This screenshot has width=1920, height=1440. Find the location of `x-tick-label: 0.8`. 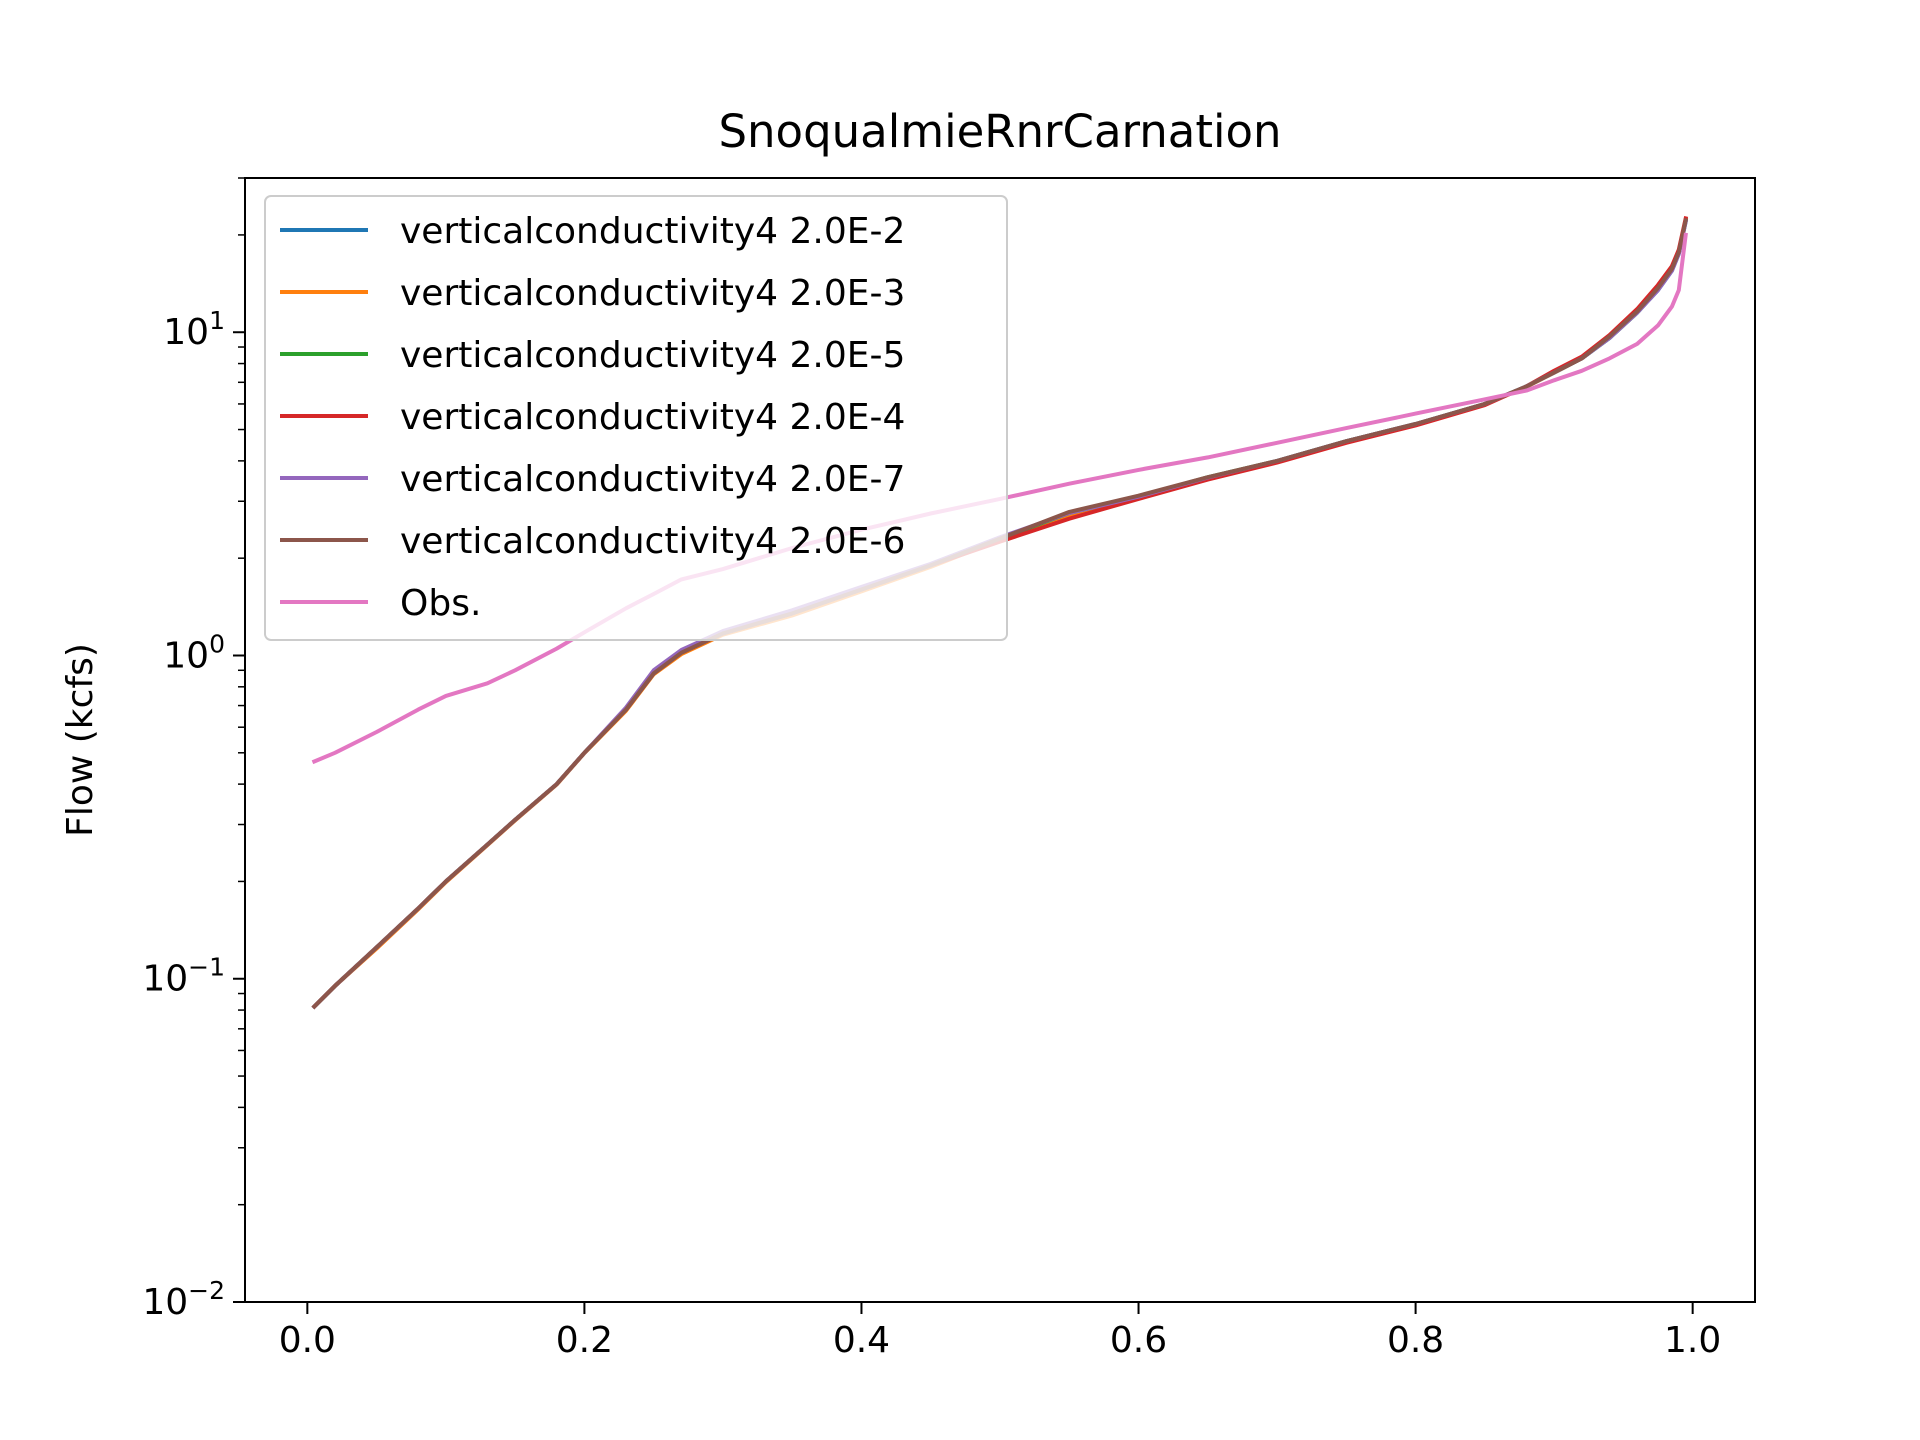

x-tick-label: 0.8 is located at coordinates (1415, 1340).